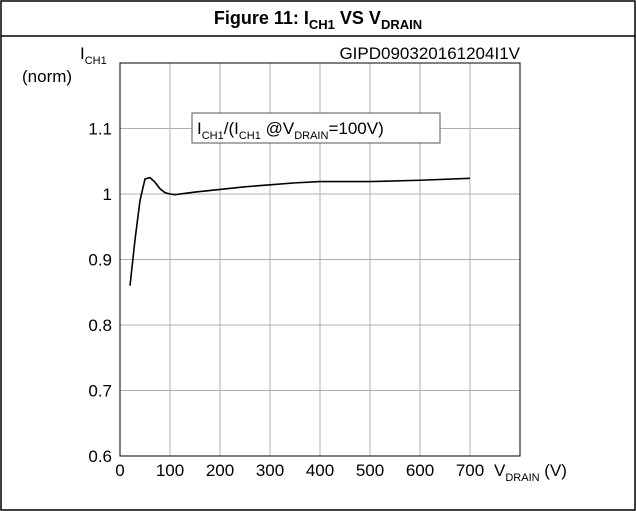  I want to click on y-label: ICH1, so click(93, 55).